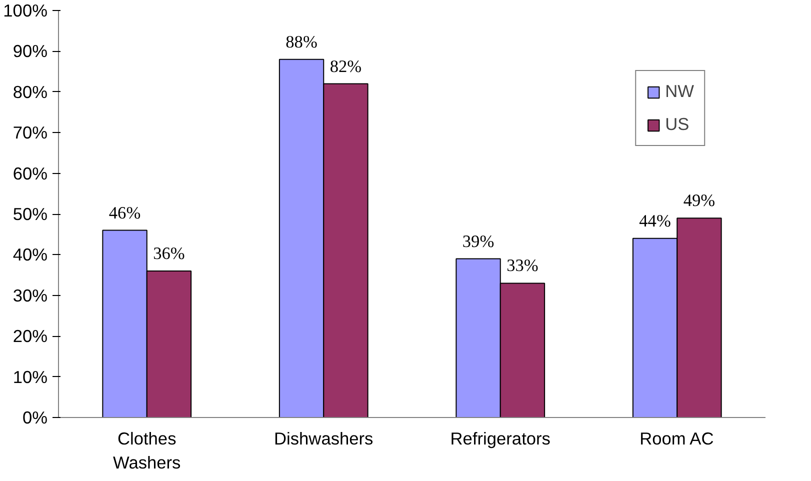  What do you see at coordinates (30, 51) in the screenshot?
I see `y-tick-label: 90%` at bounding box center [30, 51].